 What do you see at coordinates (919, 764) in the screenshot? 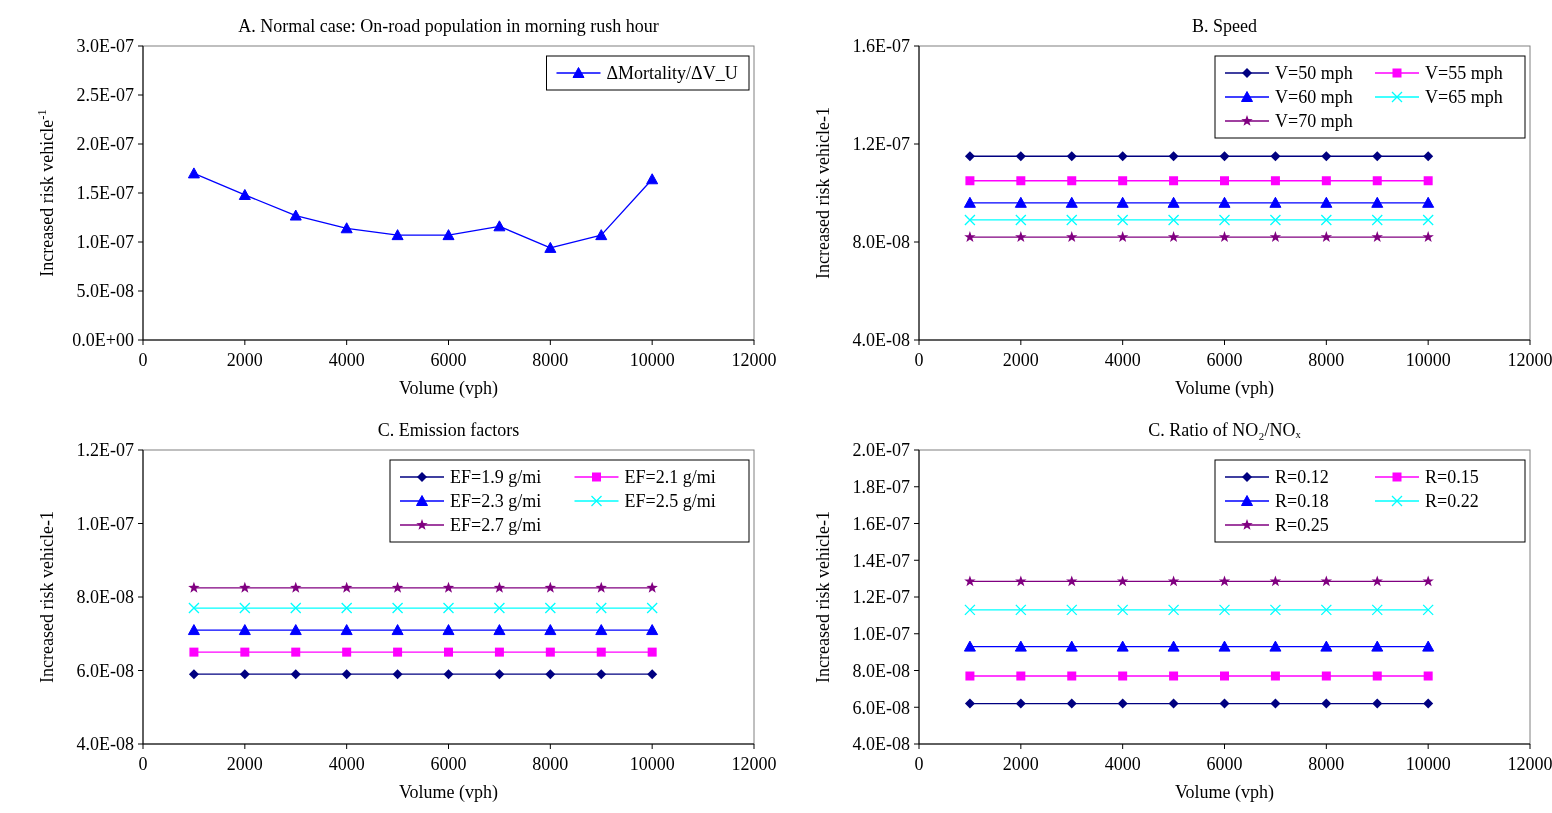
I see `x-tick-label: 0` at bounding box center [919, 764].